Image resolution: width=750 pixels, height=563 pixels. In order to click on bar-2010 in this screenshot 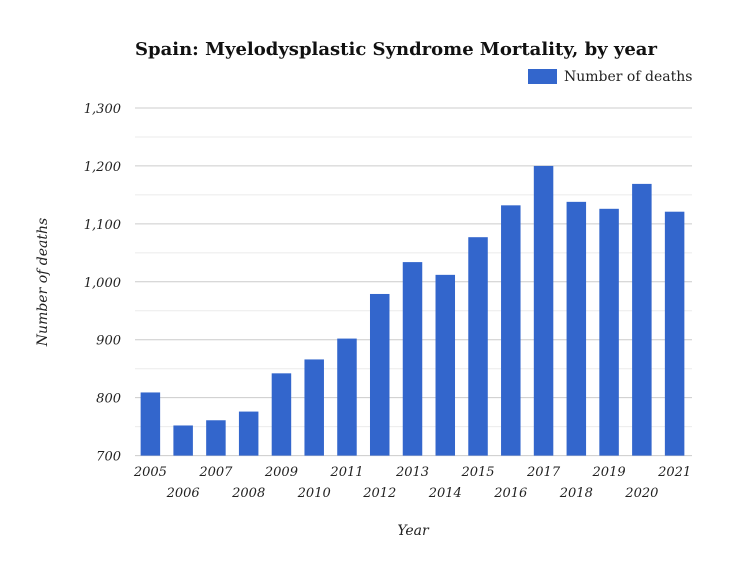, I will do `click(314, 407)`.